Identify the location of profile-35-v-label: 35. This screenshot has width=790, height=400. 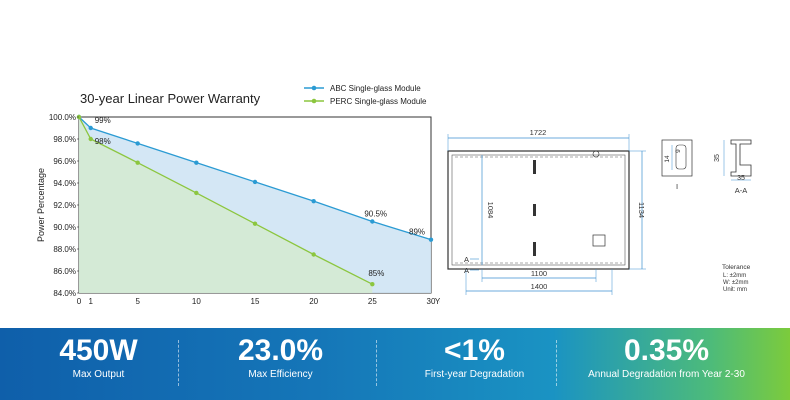
(717, 158).